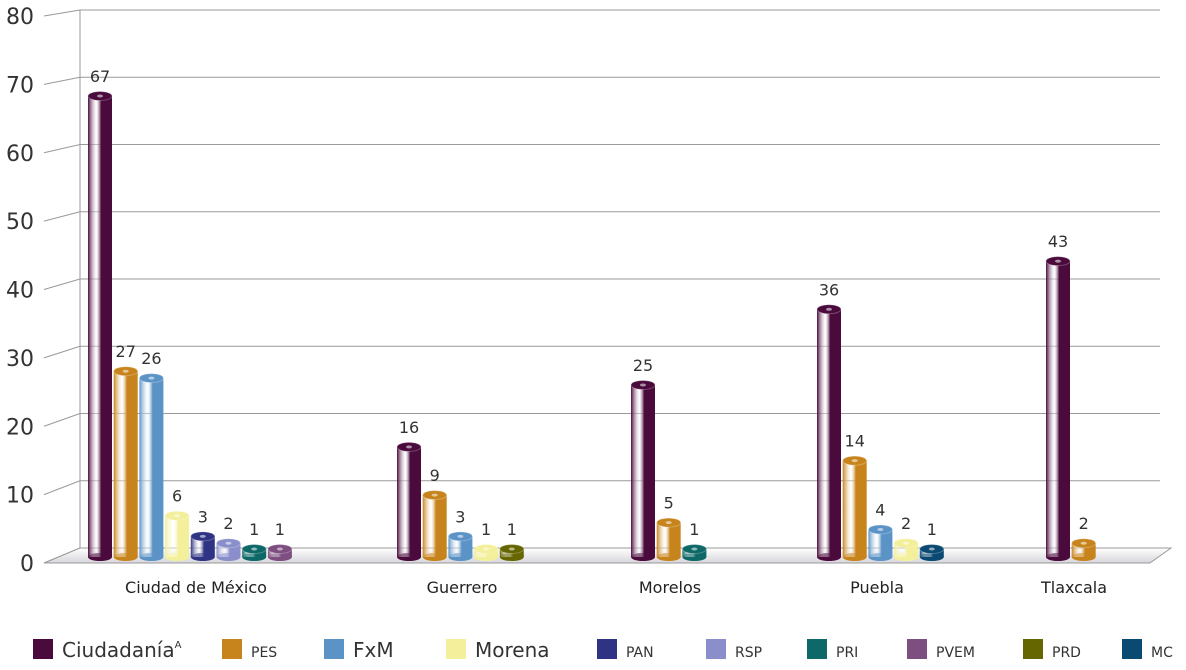 The height and width of the screenshot is (670, 1186). I want to click on bar-puebla-fxm, so click(880, 542).